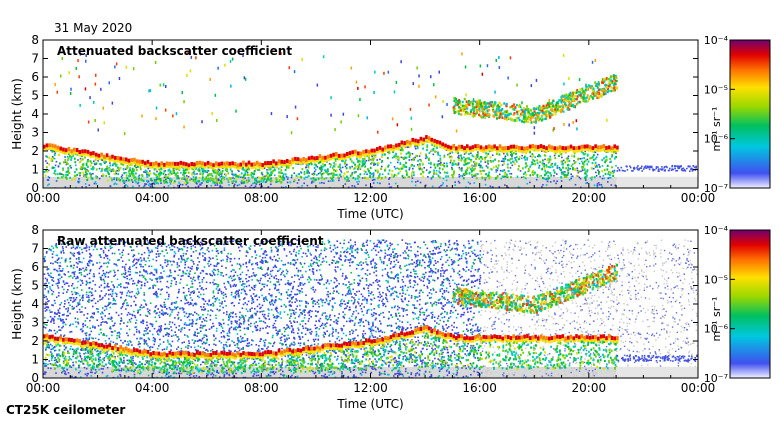 Image resolution: width=780 pixels, height=424 pixels. What do you see at coordinates (65, 410) in the screenshot?
I see `instrument-label: CT25K ceilometer` at bounding box center [65, 410].